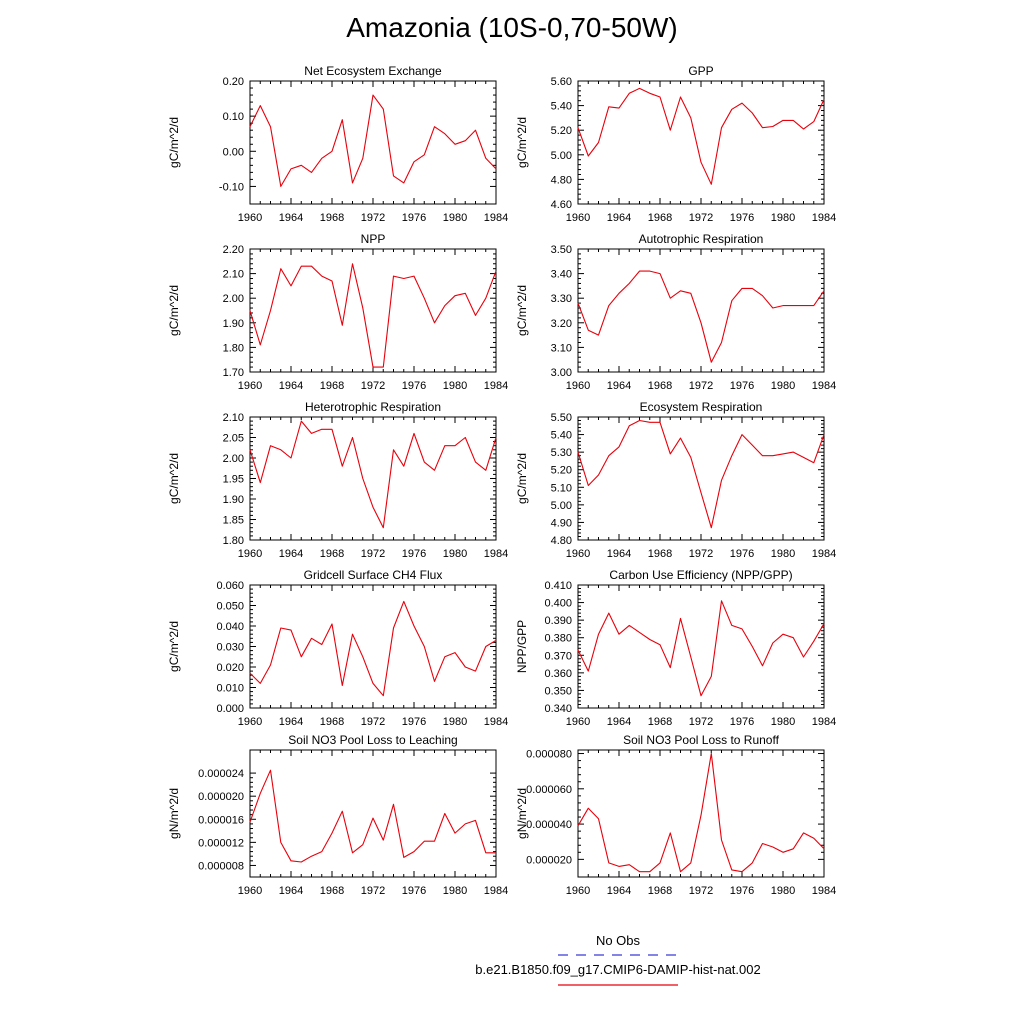  What do you see at coordinates (233, 117) in the screenshot?
I see `y-tick-label: 0.10` at bounding box center [233, 117].